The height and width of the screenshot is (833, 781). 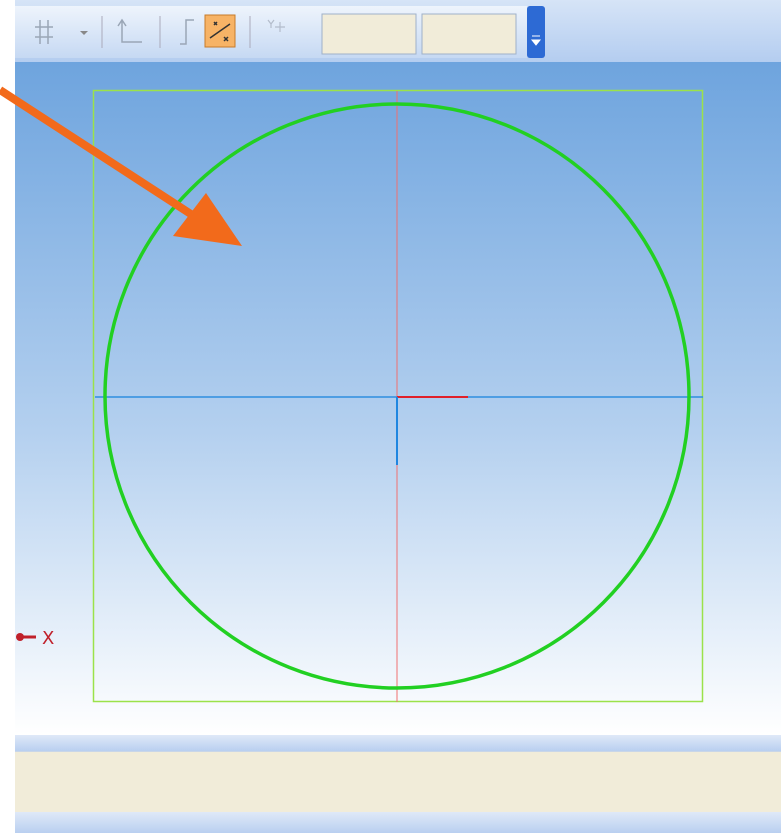 I want to click on status-divider, so click(x=398, y=743).